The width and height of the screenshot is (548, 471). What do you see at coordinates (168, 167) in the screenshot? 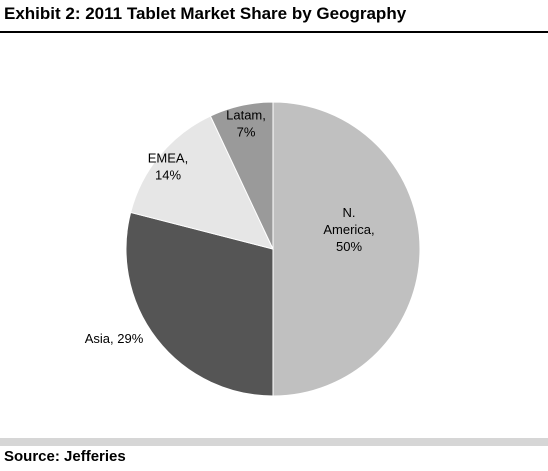
I see `slice-label: EMEA, 14%` at bounding box center [168, 167].